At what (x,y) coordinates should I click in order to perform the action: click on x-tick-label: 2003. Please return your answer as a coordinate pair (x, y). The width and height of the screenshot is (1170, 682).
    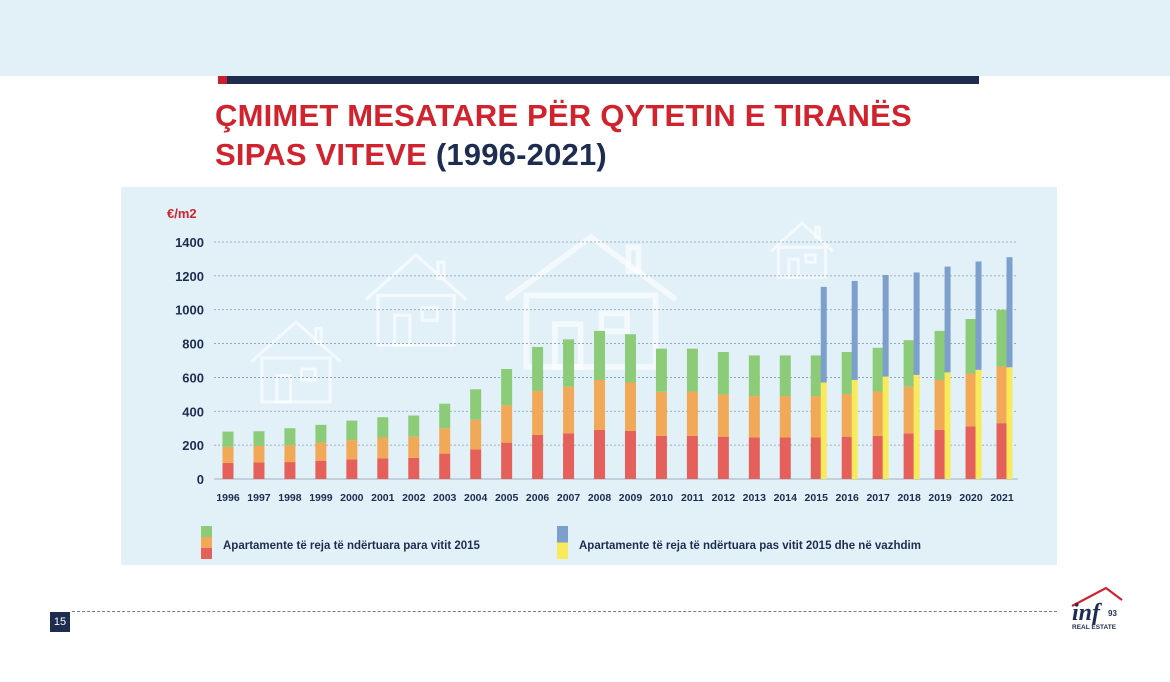
    Looking at the image, I should click on (445, 498).